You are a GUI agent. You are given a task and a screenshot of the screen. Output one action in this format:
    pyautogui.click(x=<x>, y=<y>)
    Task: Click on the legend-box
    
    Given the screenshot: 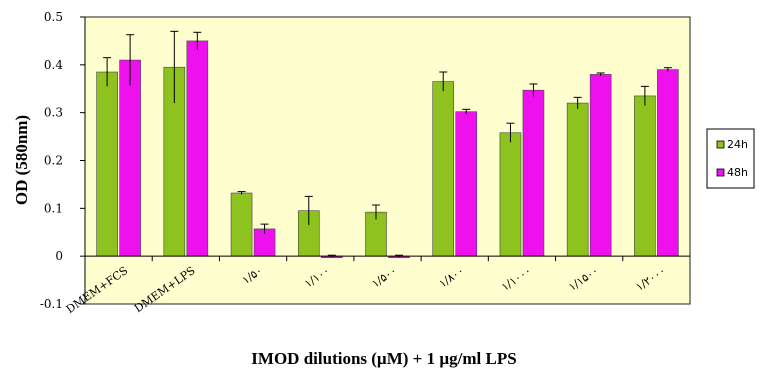 What is the action you would take?
    pyautogui.click(x=730, y=158)
    